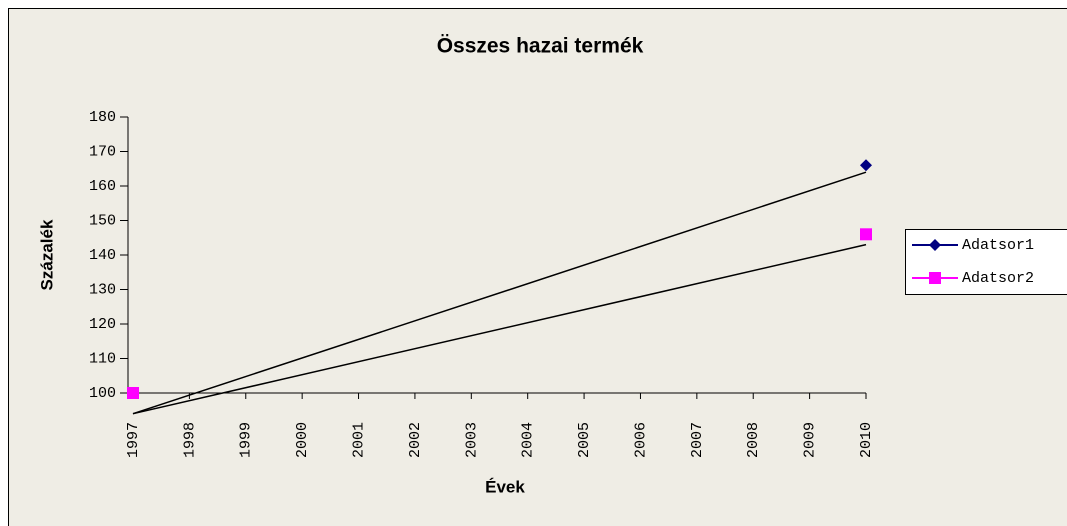  What do you see at coordinates (998, 278) in the screenshot?
I see `legend-label: Adatsor2` at bounding box center [998, 278].